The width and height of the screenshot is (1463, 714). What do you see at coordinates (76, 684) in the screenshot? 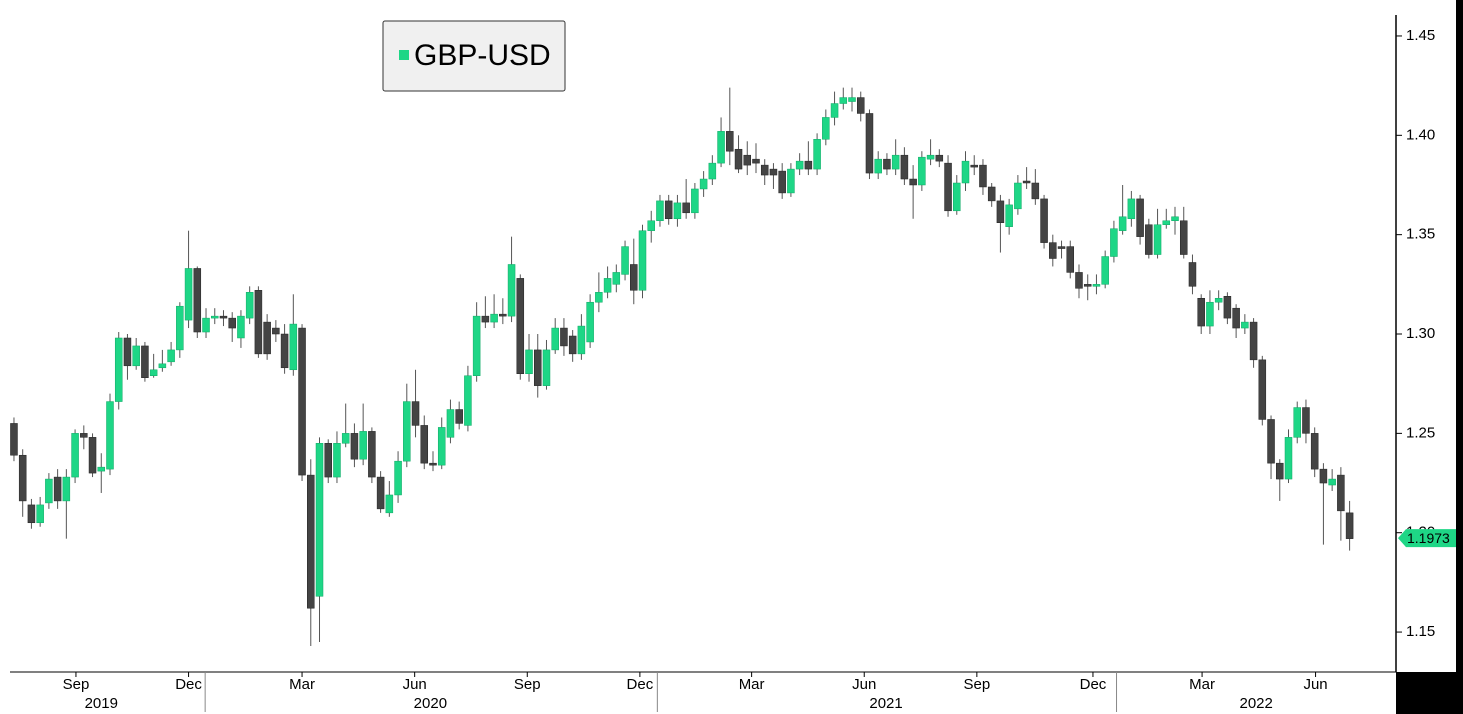
I see `x-tick-label: Sep` at bounding box center [76, 684].